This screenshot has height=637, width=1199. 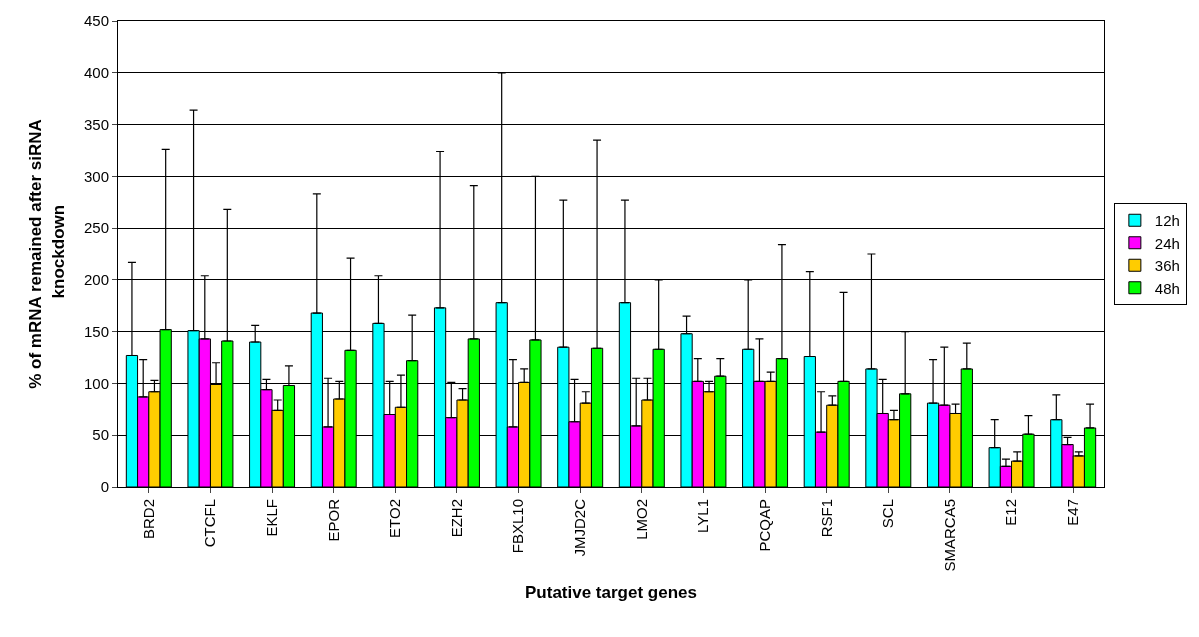 What do you see at coordinates (456, 518) in the screenshot?
I see `x-tick-label: EZH2` at bounding box center [456, 518].